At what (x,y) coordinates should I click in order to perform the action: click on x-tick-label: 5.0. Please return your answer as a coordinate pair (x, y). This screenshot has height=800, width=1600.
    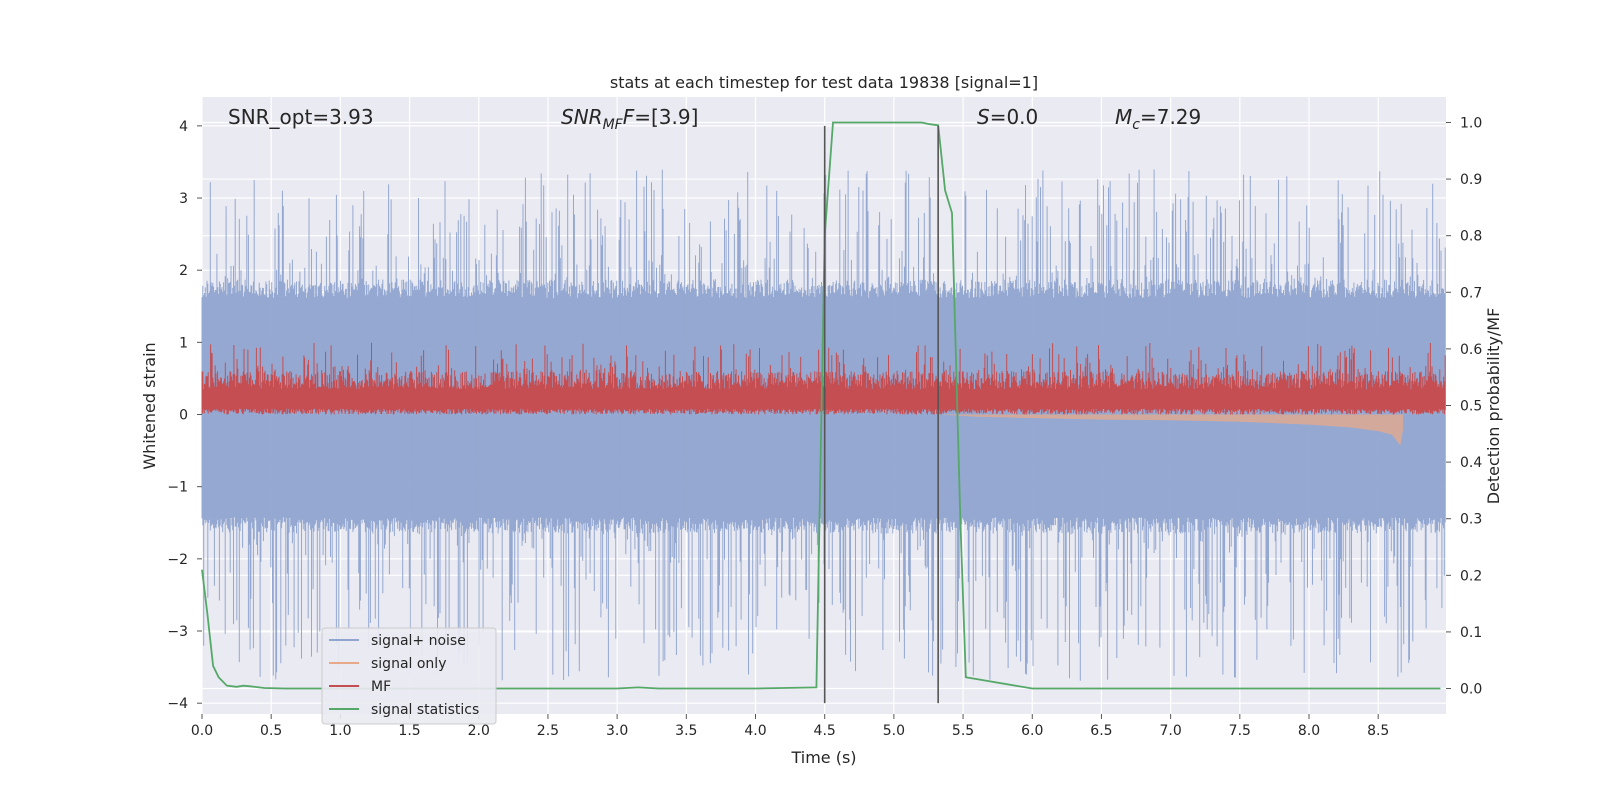
    Looking at the image, I should click on (894, 731).